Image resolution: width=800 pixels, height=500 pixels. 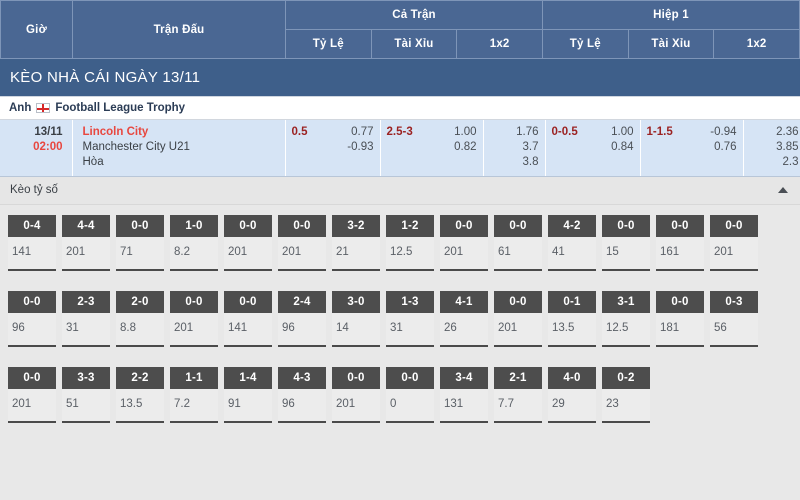 I want to click on score-cell: 1-4 91, so click(x=248, y=394).